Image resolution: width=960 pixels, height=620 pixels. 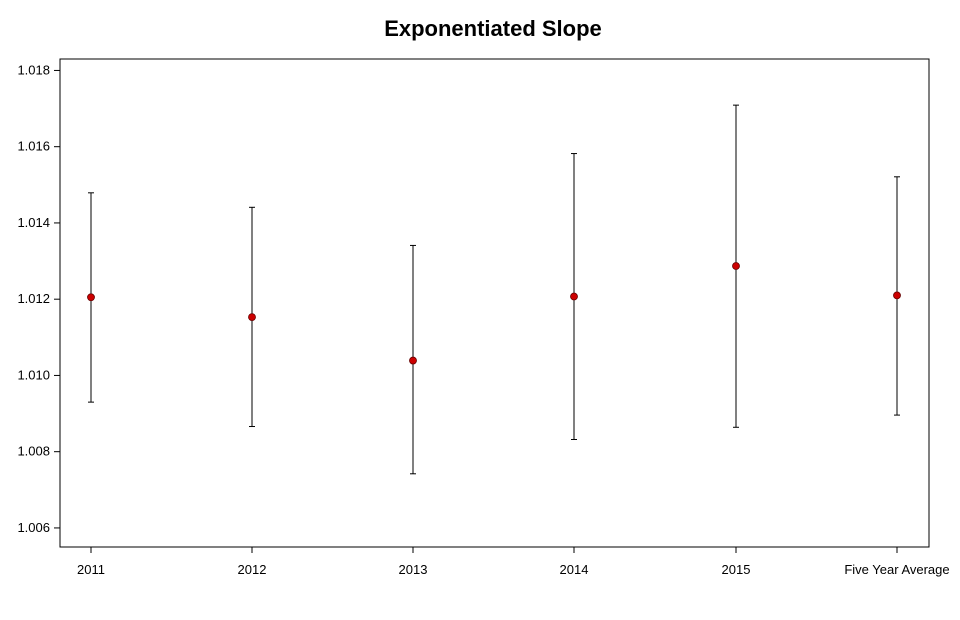 What do you see at coordinates (33, 374) in the screenshot?
I see `y-tick-label: 1.010` at bounding box center [33, 374].